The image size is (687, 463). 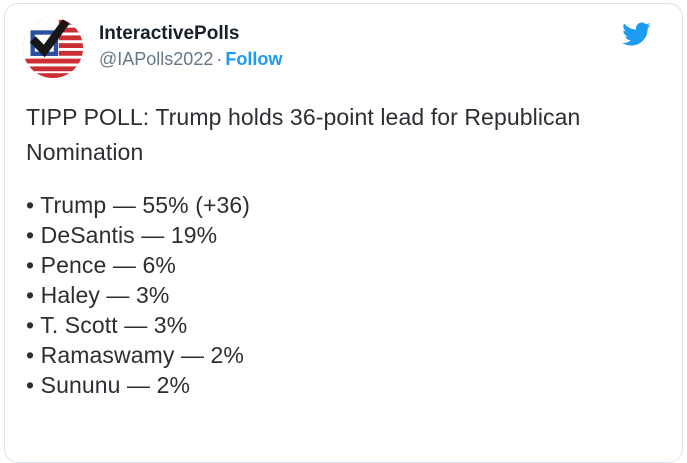 I want to click on poll-line-desantis: • DeSantis — 19%, so click(x=122, y=235).